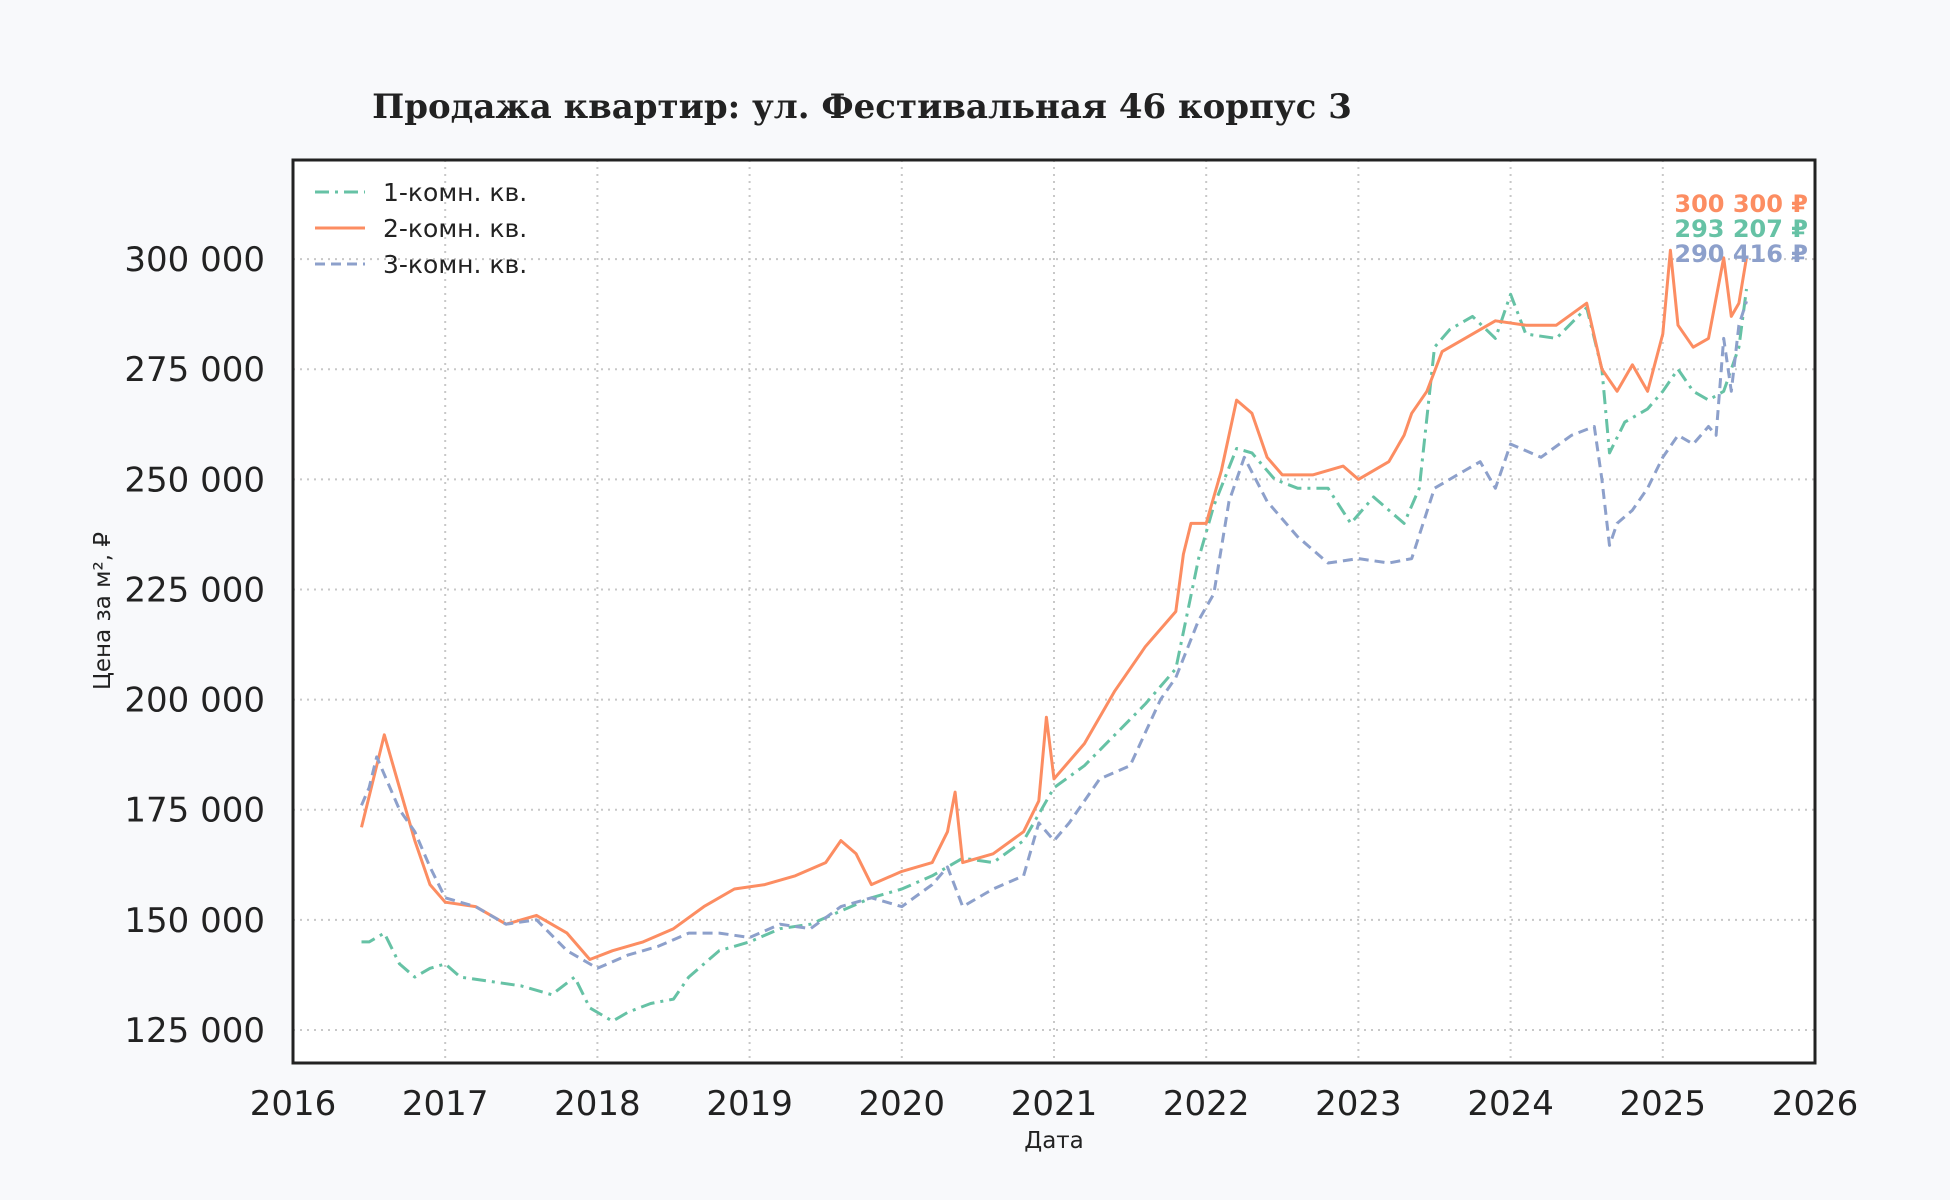  Describe the element at coordinates (103, 611) in the screenshot. I see `y-axis-label: Цена за м², ₽` at that location.